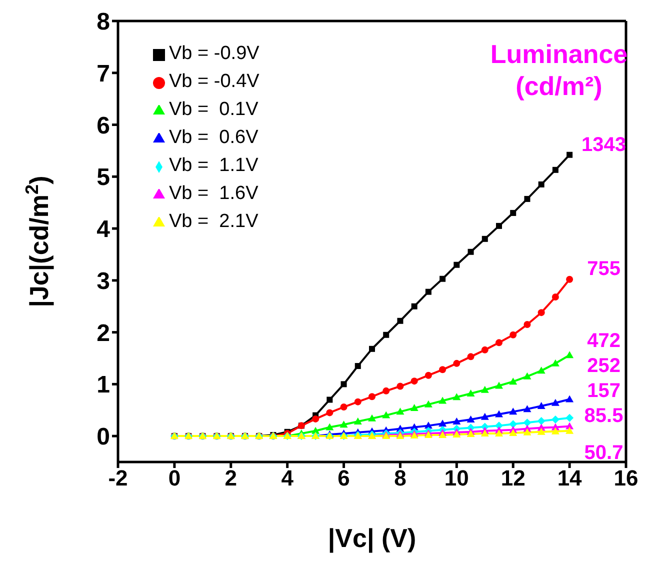 This screenshot has height=575, width=652. I want to click on y-tick-label: 8, so click(103, 22).